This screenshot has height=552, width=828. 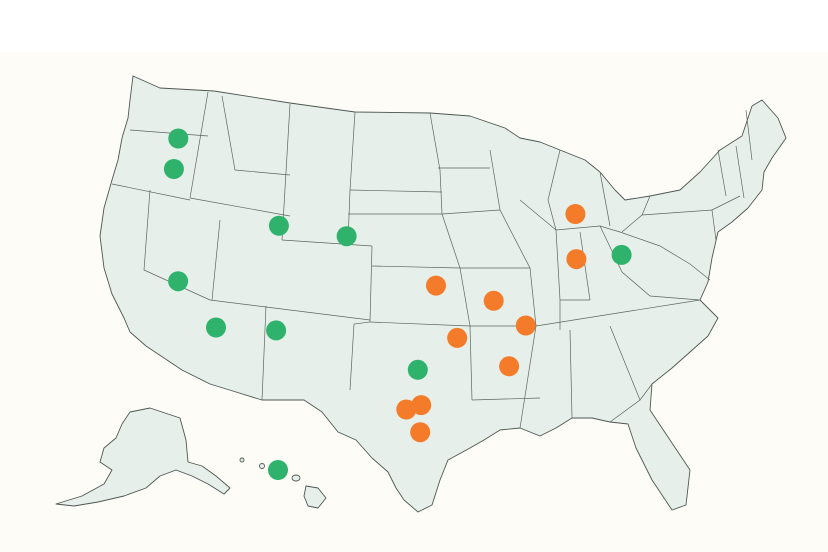 What do you see at coordinates (216, 327) in the screenshot?
I see `marker-los-angeles` at bounding box center [216, 327].